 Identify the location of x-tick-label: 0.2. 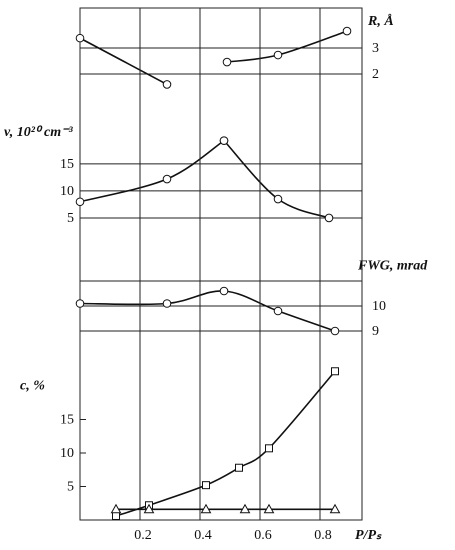
(143, 535).